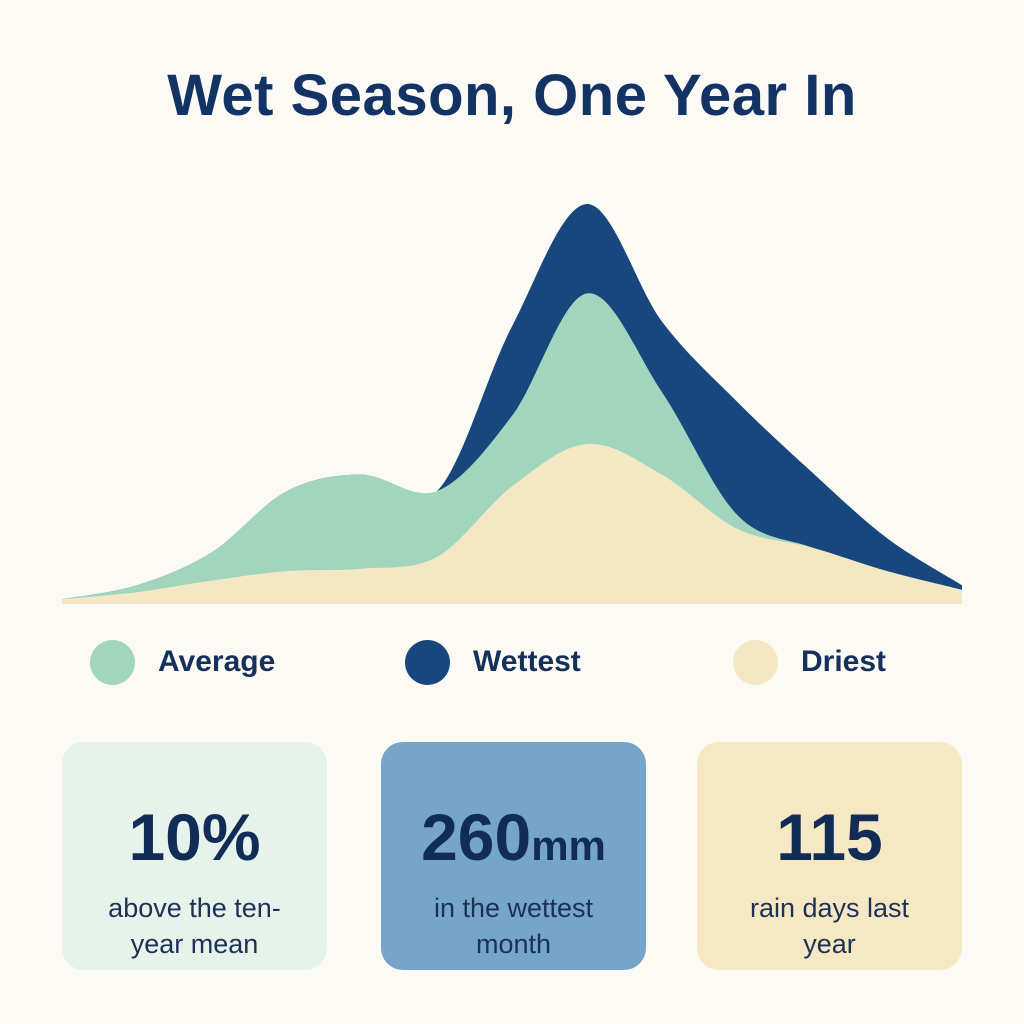 The height and width of the screenshot is (1024, 1024). Describe the element at coordinates (829, 926) in the screenshot. I see `stat-caption: rain days last year` at that location.